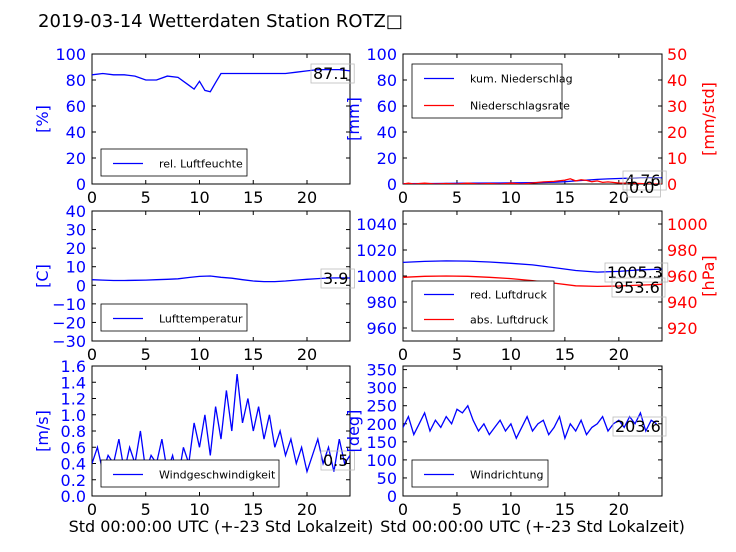  Describe the element at coordinates (532, 181) in the screenshot. I see `series-line-niederschlagsrate` at that location.